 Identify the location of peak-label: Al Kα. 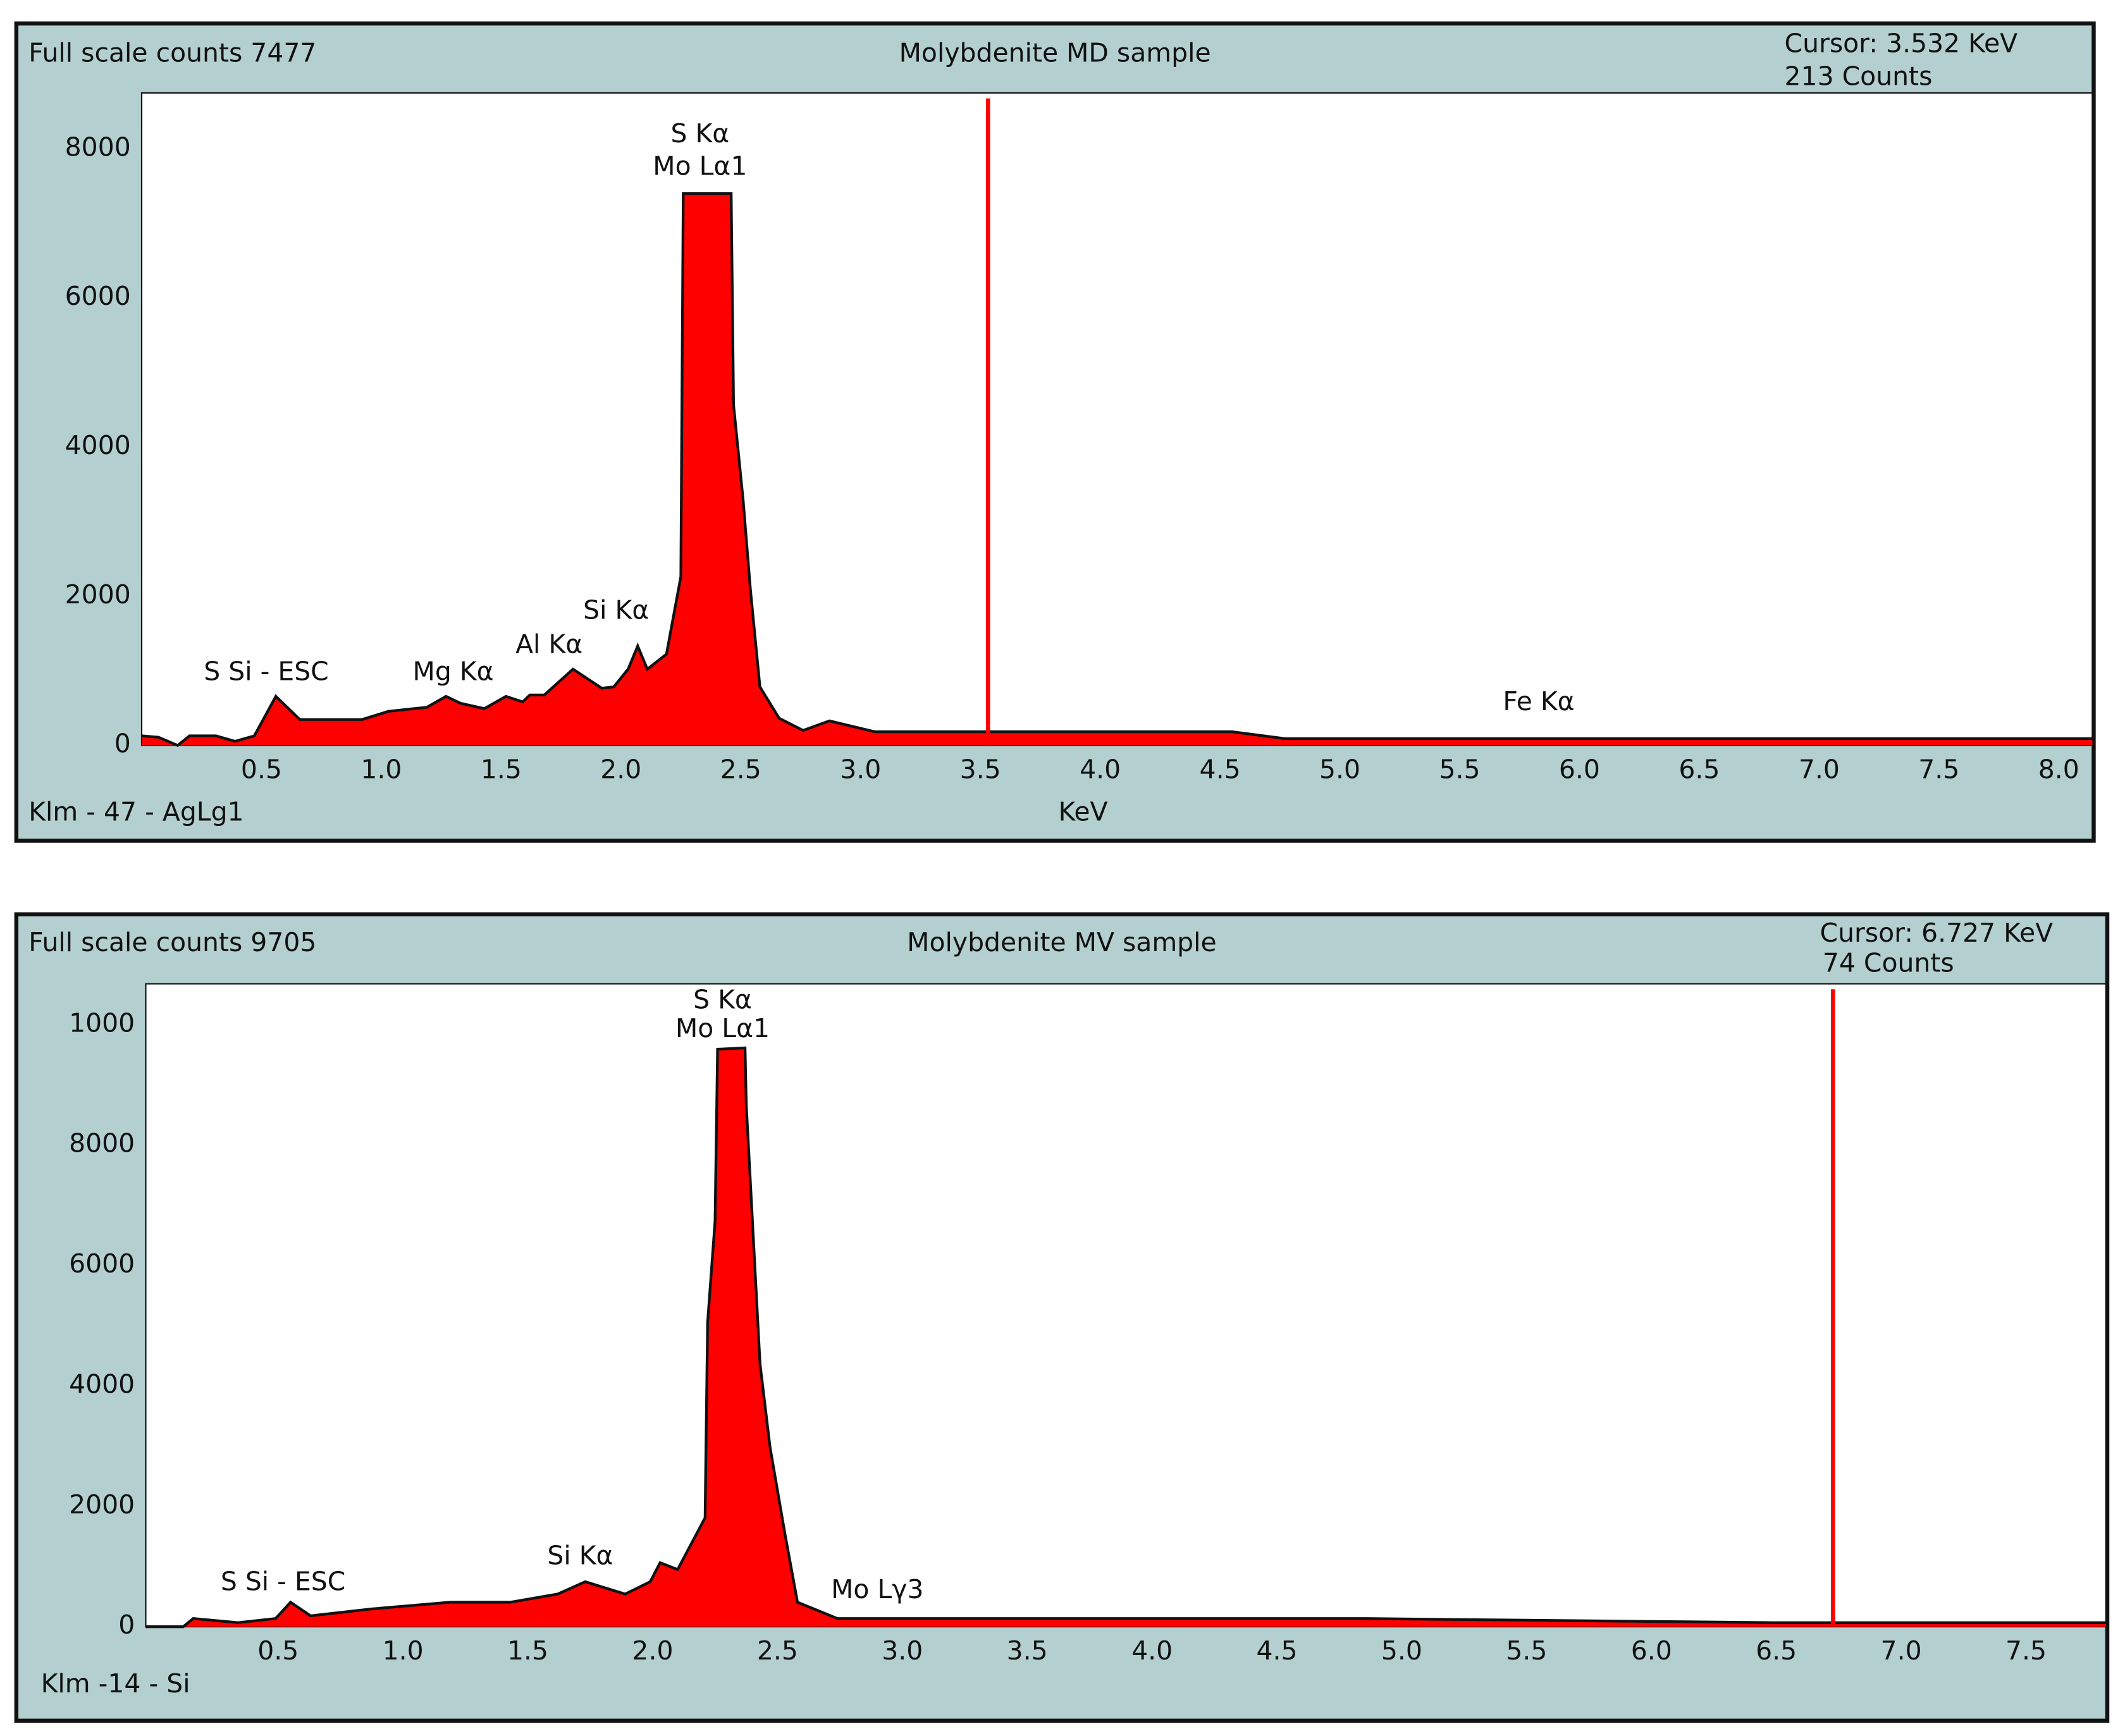
(548, 644).